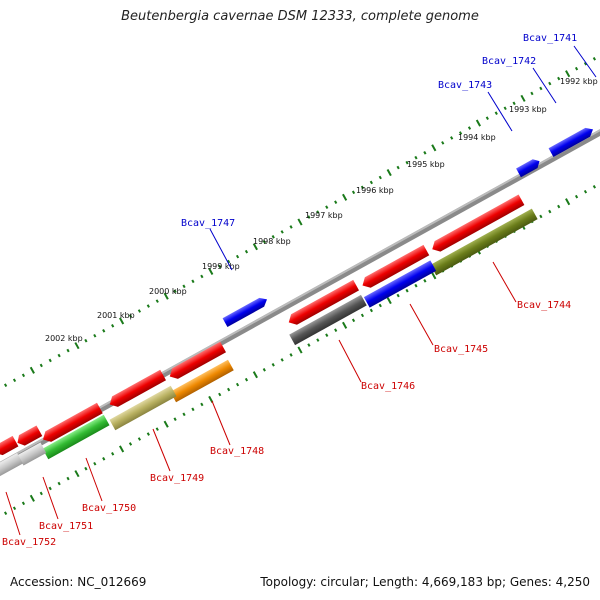 This screenshot has width=600, height=600. I want to click on gene-red-a, so click(477, 224).